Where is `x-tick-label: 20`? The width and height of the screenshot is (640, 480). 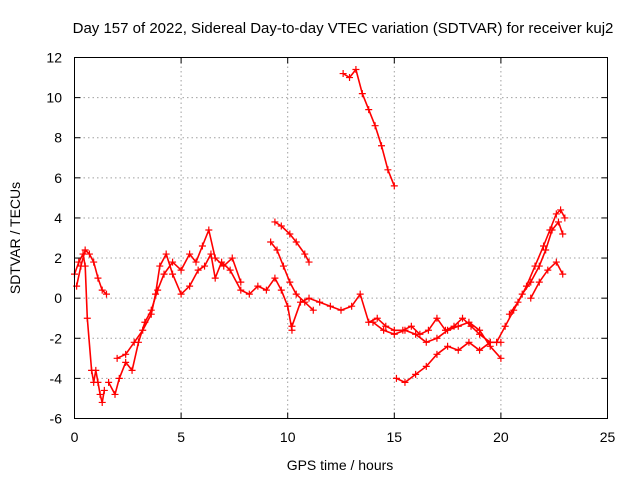 x-tick-label: 20 is located at coordinates (501, 437).